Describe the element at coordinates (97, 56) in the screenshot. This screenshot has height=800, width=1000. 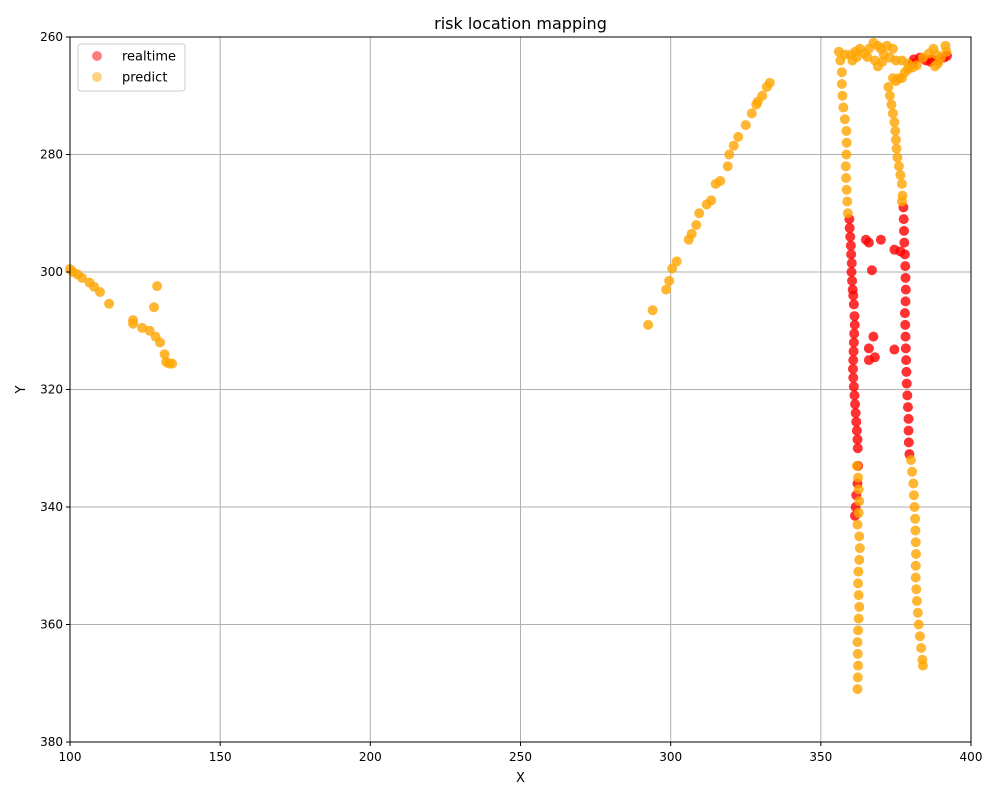
I see `legend-marker-realtime` at that location.